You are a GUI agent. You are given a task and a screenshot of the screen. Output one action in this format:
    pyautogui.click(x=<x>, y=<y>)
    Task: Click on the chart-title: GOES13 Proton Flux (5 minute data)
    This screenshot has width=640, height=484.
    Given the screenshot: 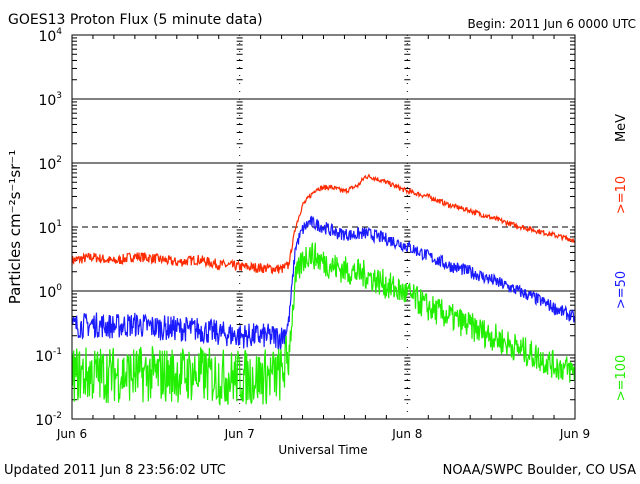 What is the action you would take?
    pyautogui.click(x=135, y=20)
    